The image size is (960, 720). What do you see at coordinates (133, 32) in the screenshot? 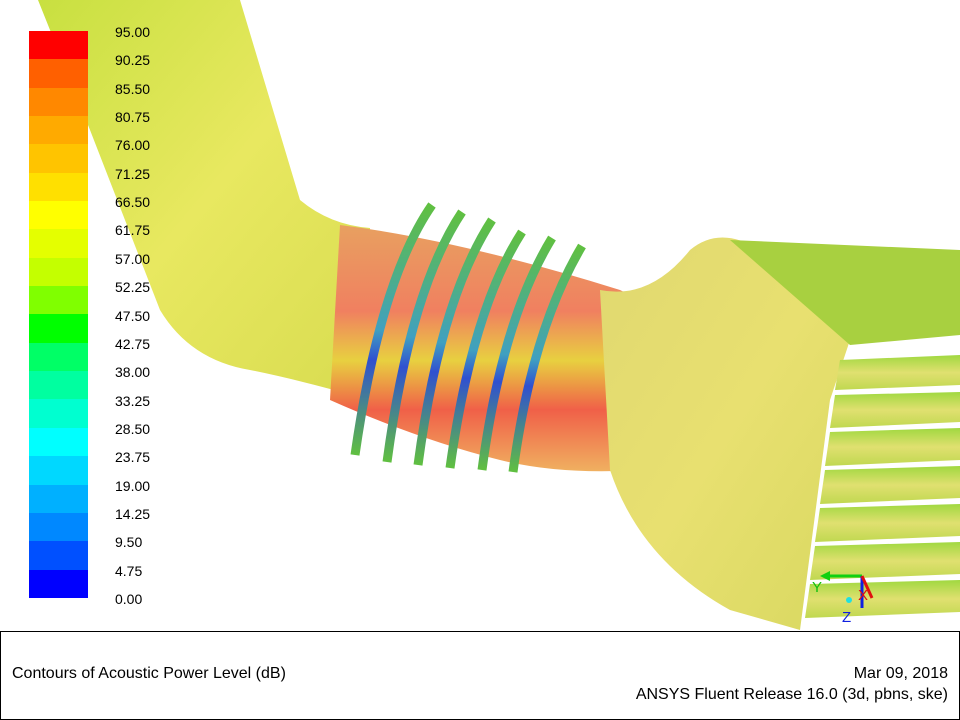
I see `colormap-label: 95.00` at bounding box center [133, 32].